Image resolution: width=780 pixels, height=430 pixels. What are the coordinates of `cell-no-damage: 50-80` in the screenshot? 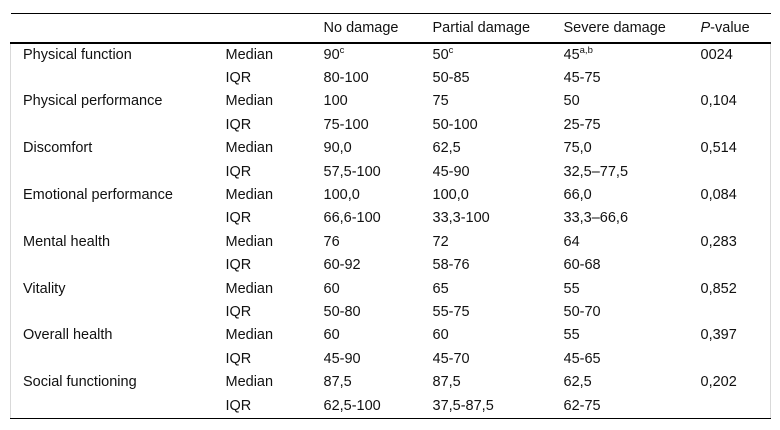 It's located at (342, 311).